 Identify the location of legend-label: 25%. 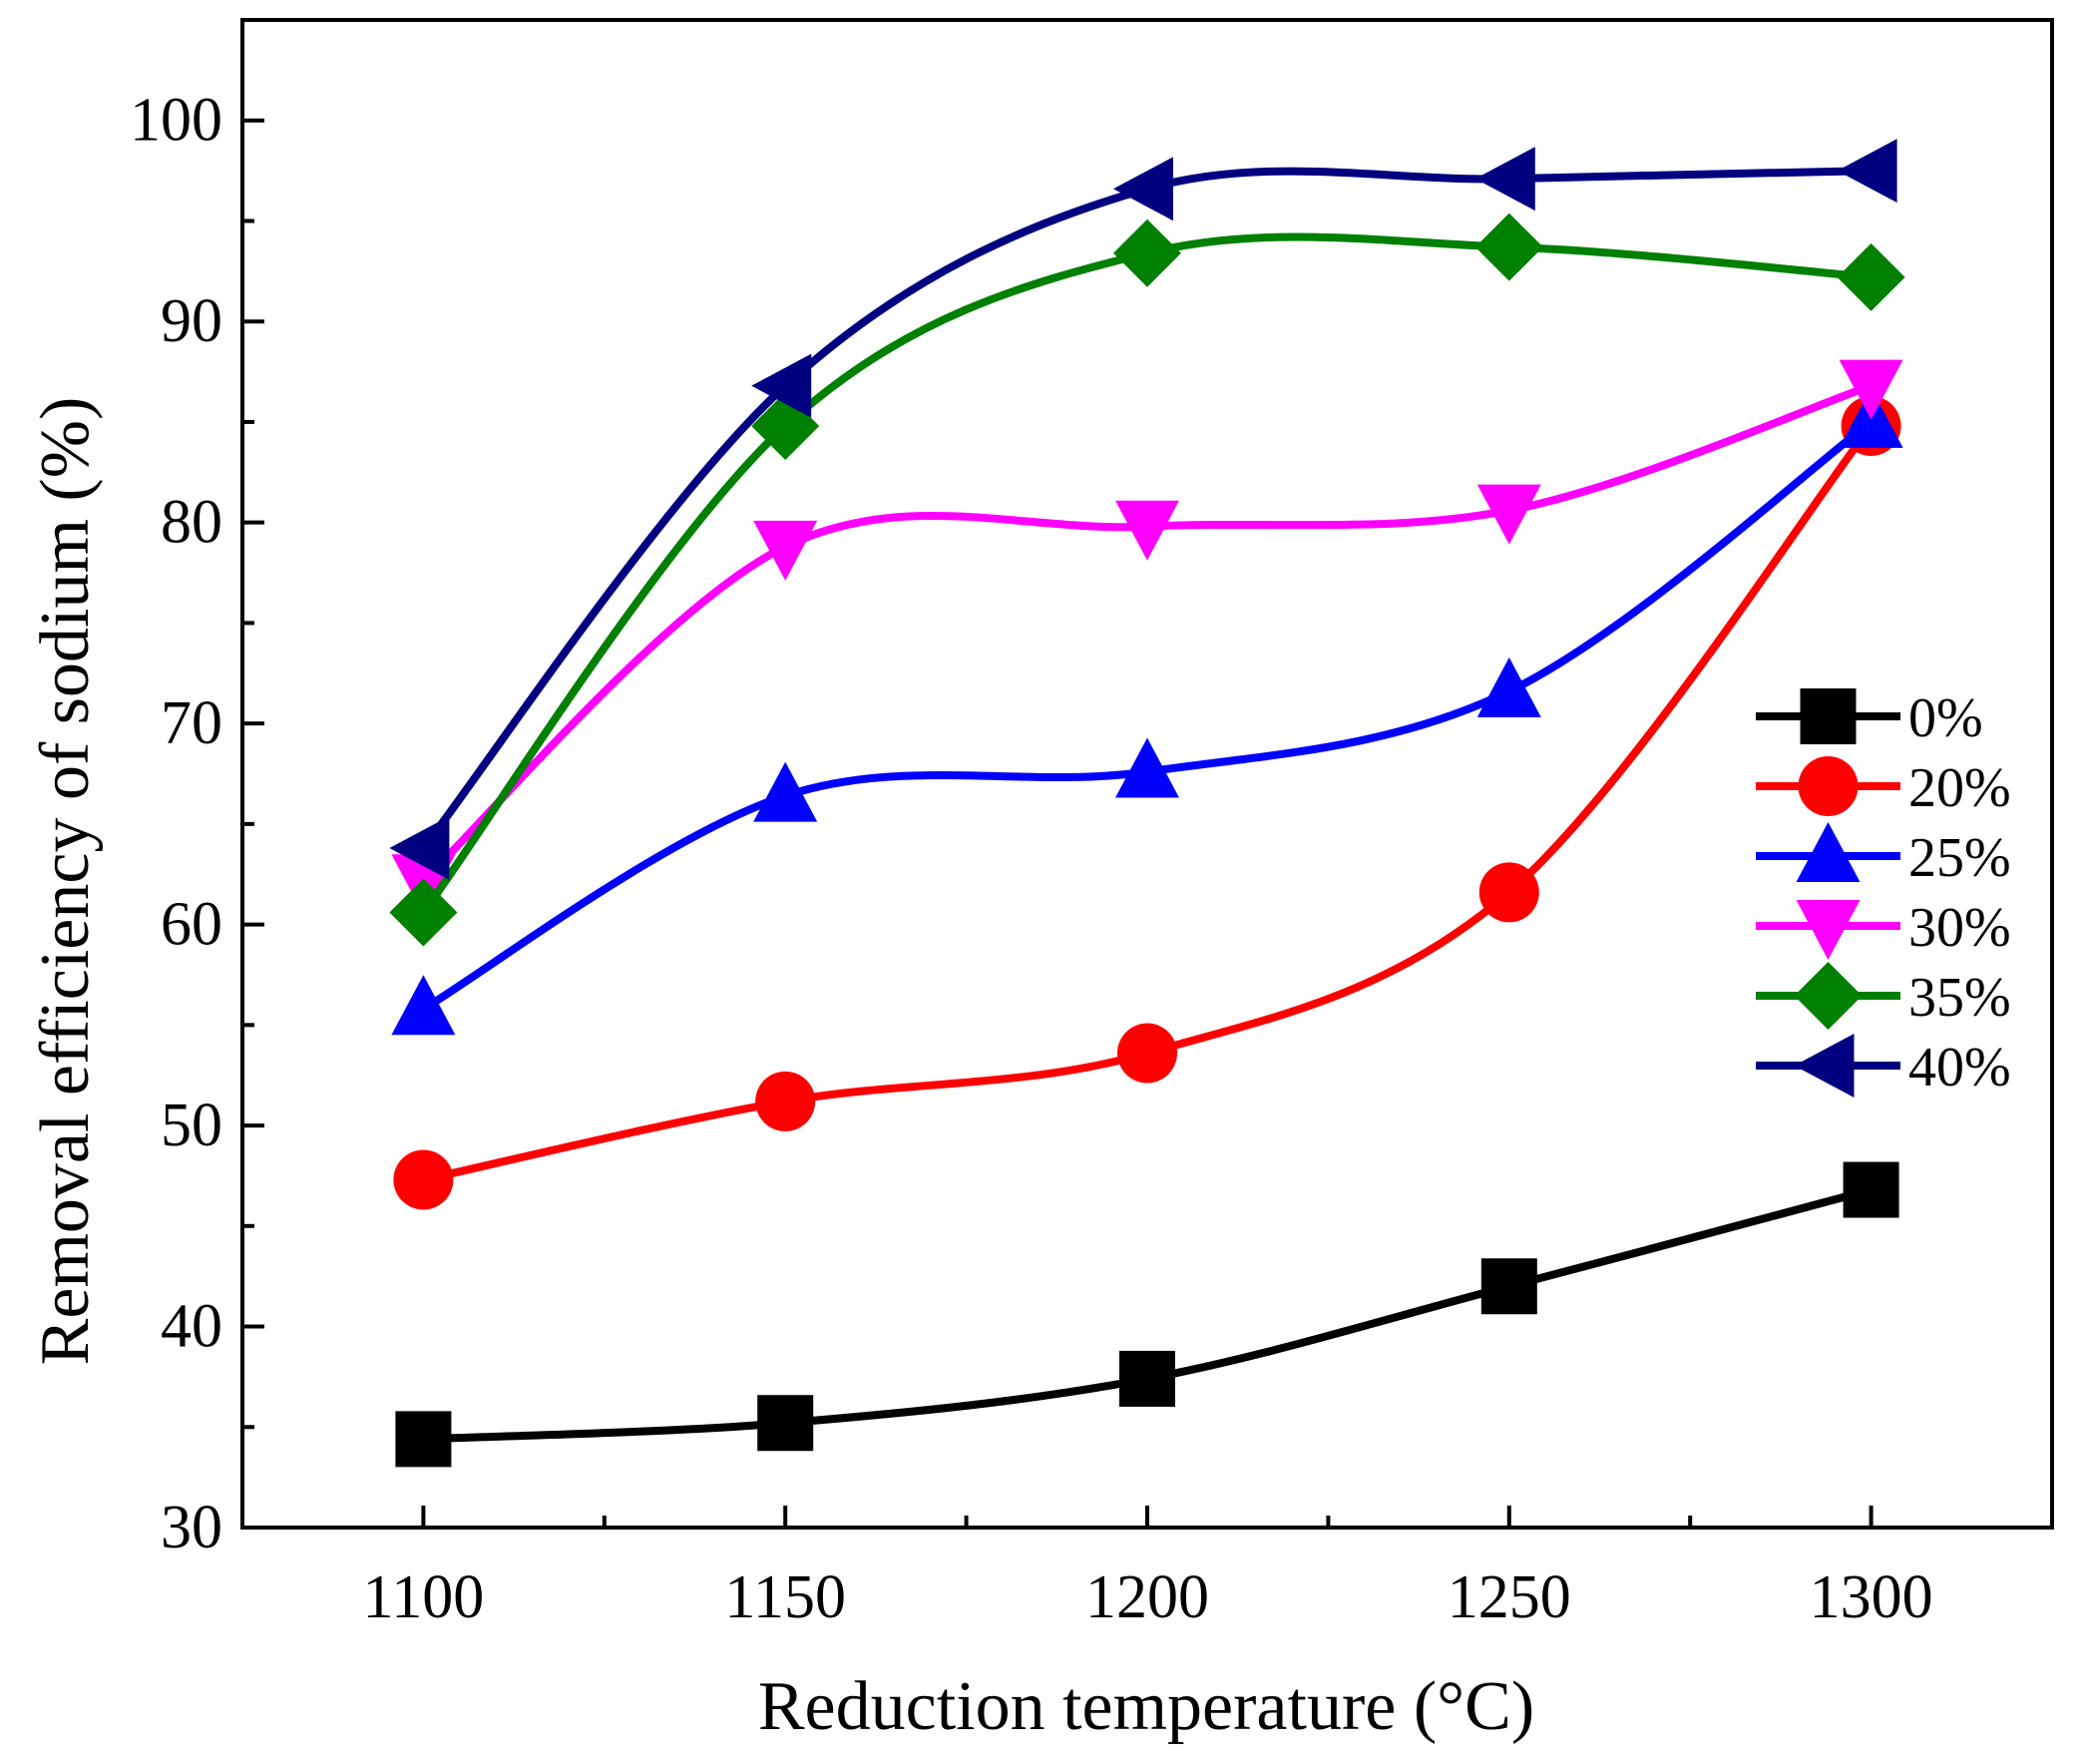
(1959, 858).